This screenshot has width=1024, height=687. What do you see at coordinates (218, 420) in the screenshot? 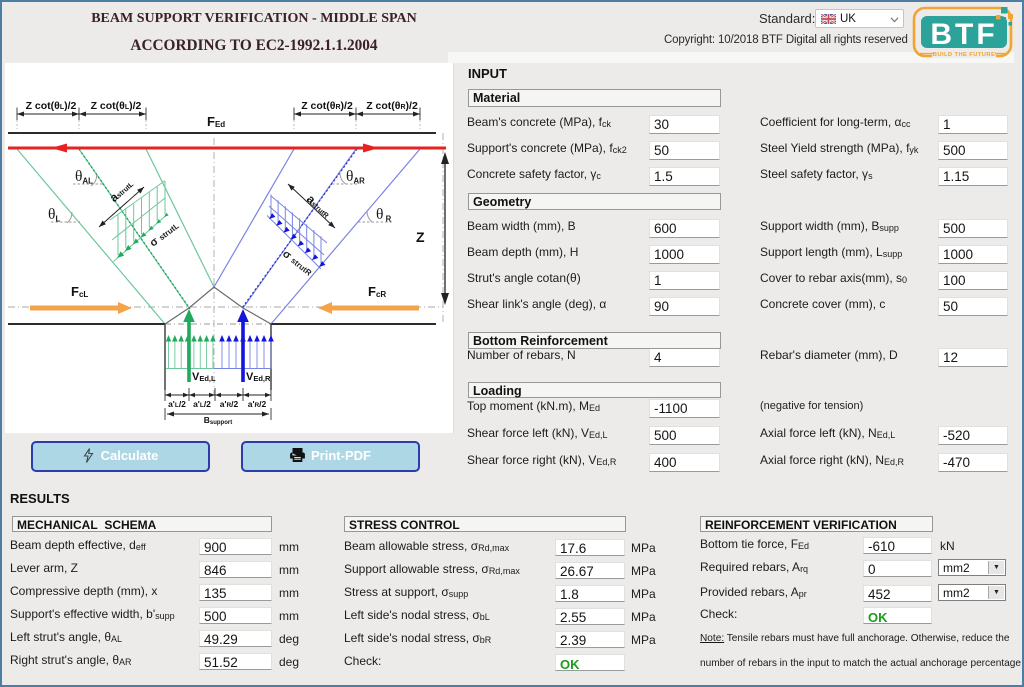
I see `svg-text: Bsupport` at bounding box center [218, 420].